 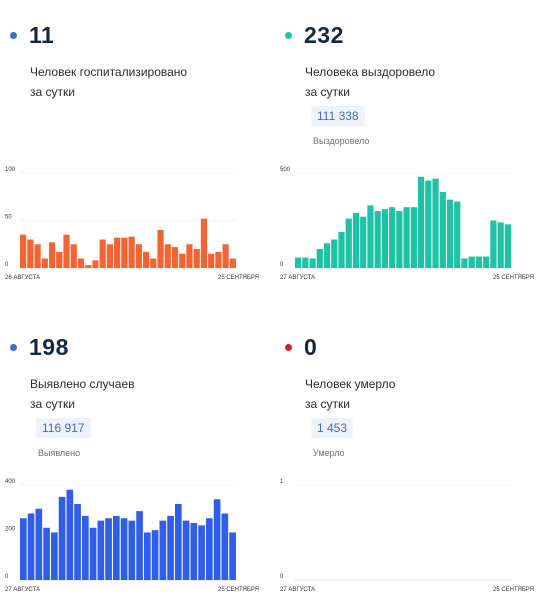 What do you see at coordinates (324, 35) in the screenshot?
I see `daily-value: 232` at bounding box center [324, 35].